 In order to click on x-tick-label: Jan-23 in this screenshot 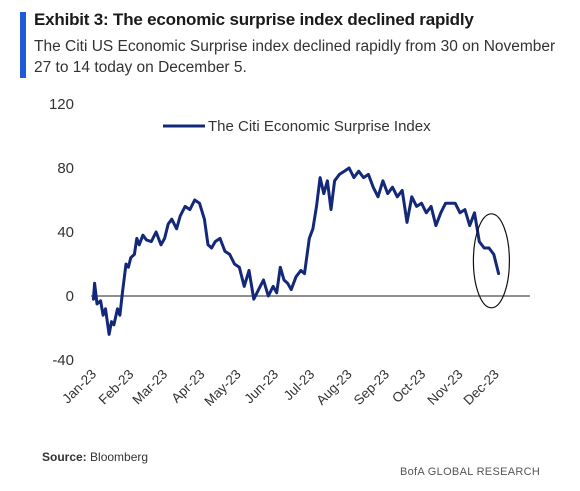, I will do `click(79, 387)`.